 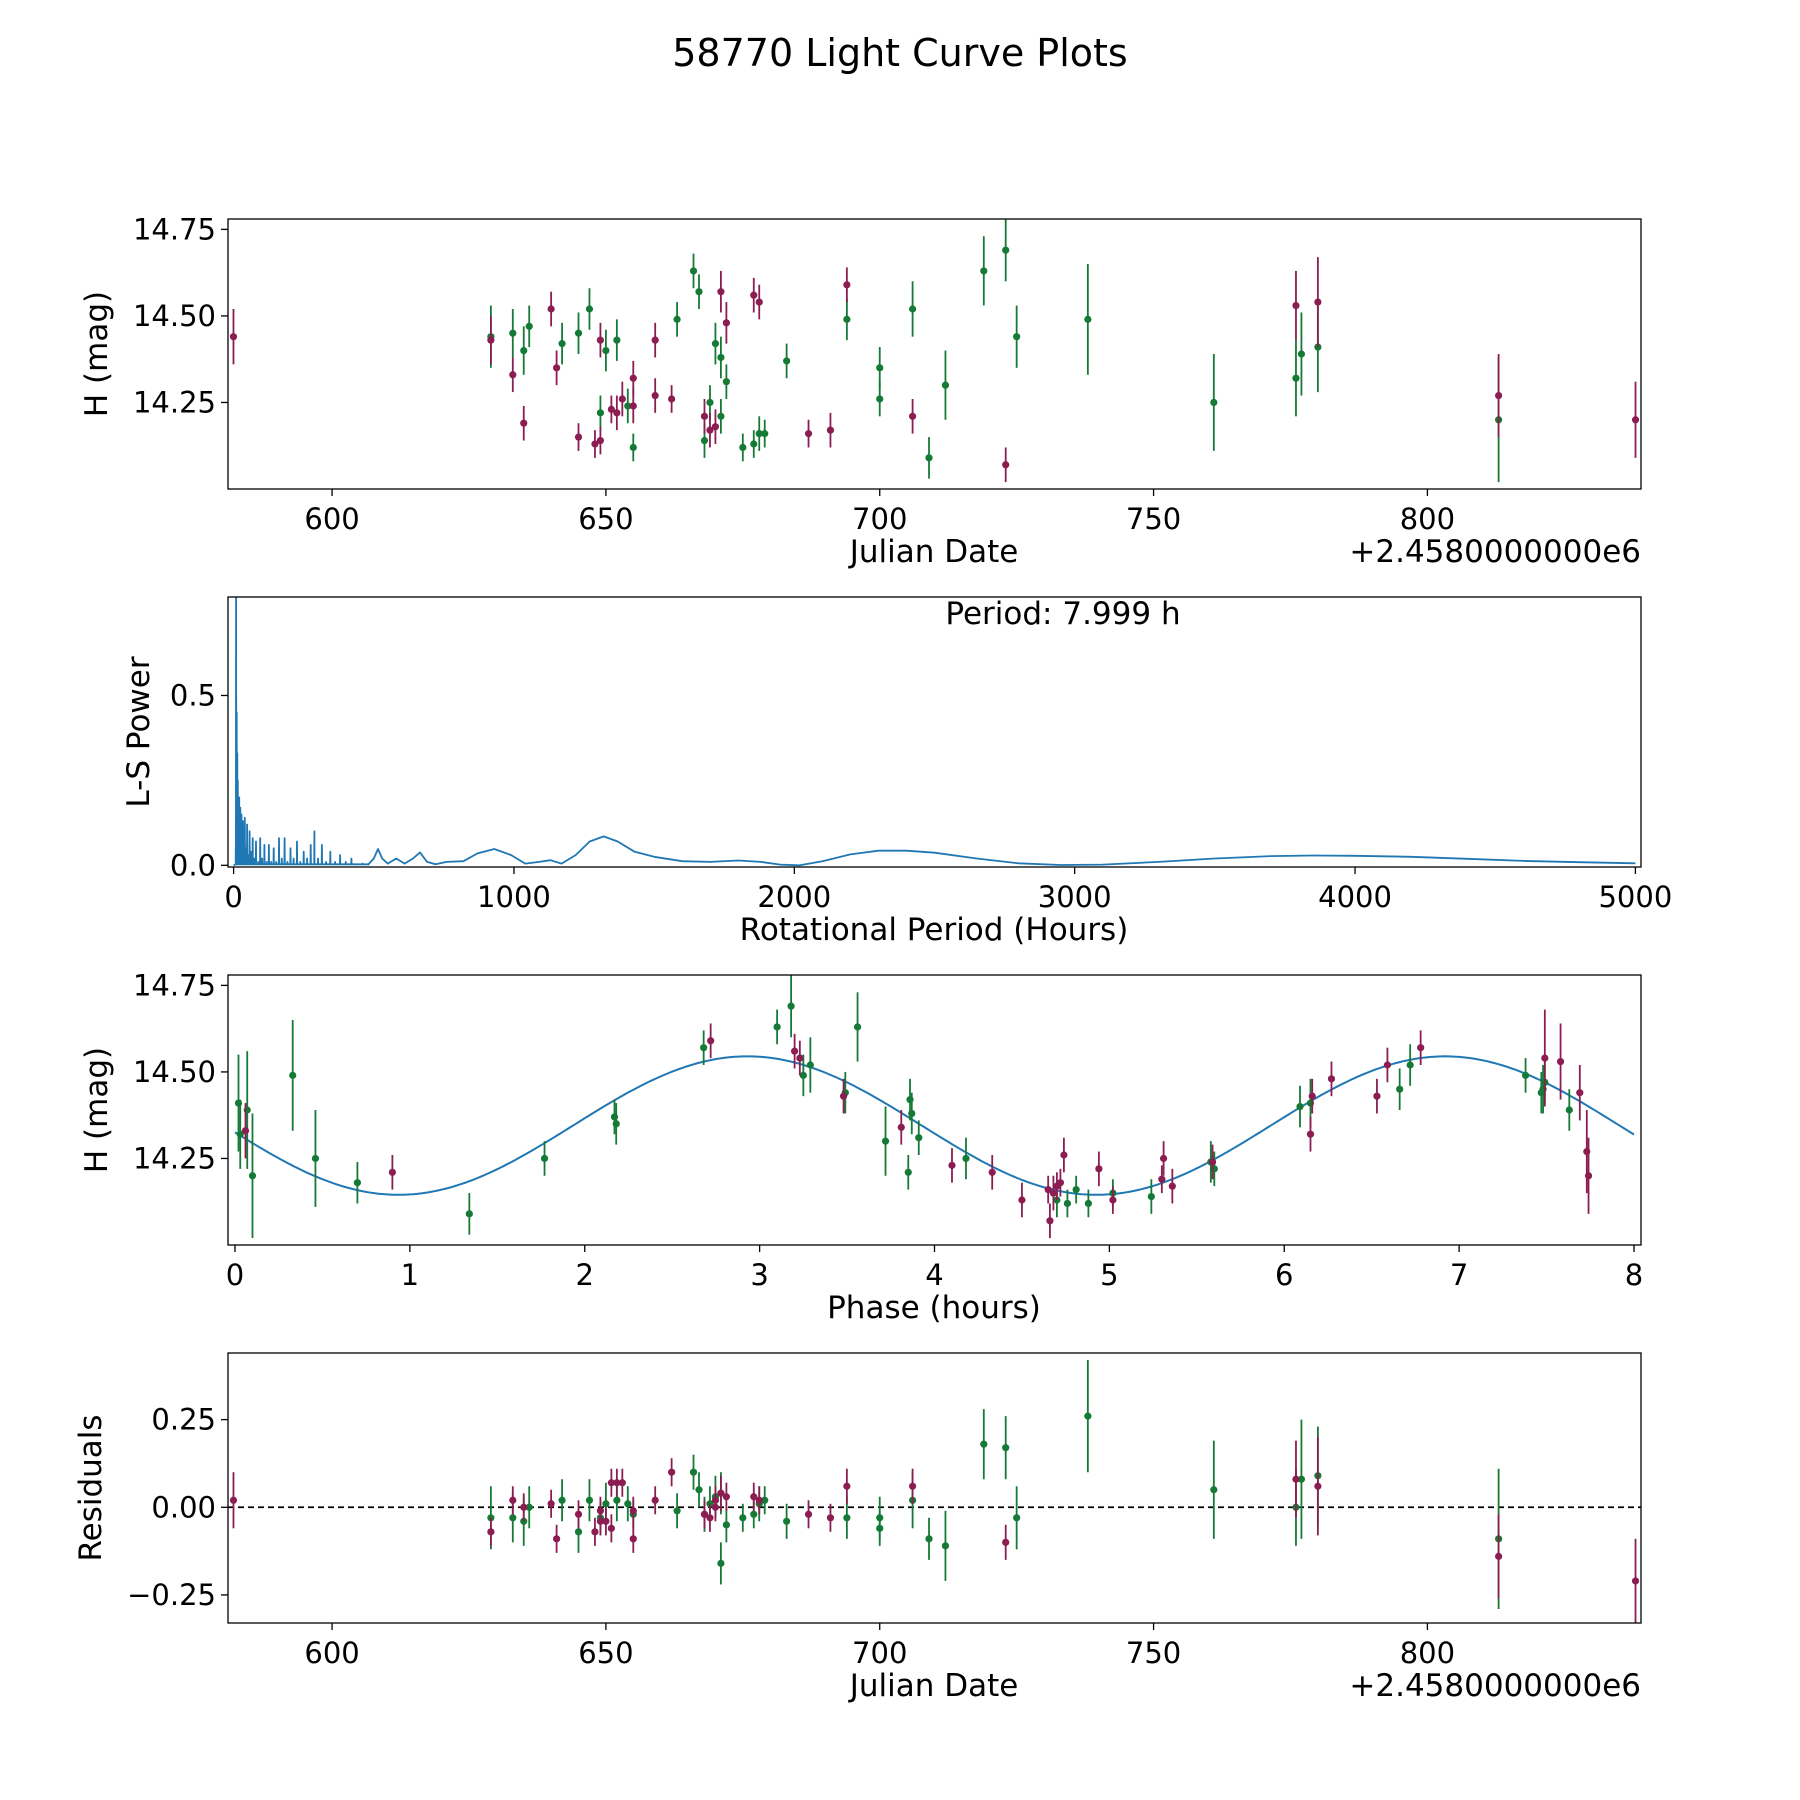 What do you see at coordinates (193, 695) in the screenshot?
I see `periodogram-ytick-label: 0.5` at bounding box center [193, 695].